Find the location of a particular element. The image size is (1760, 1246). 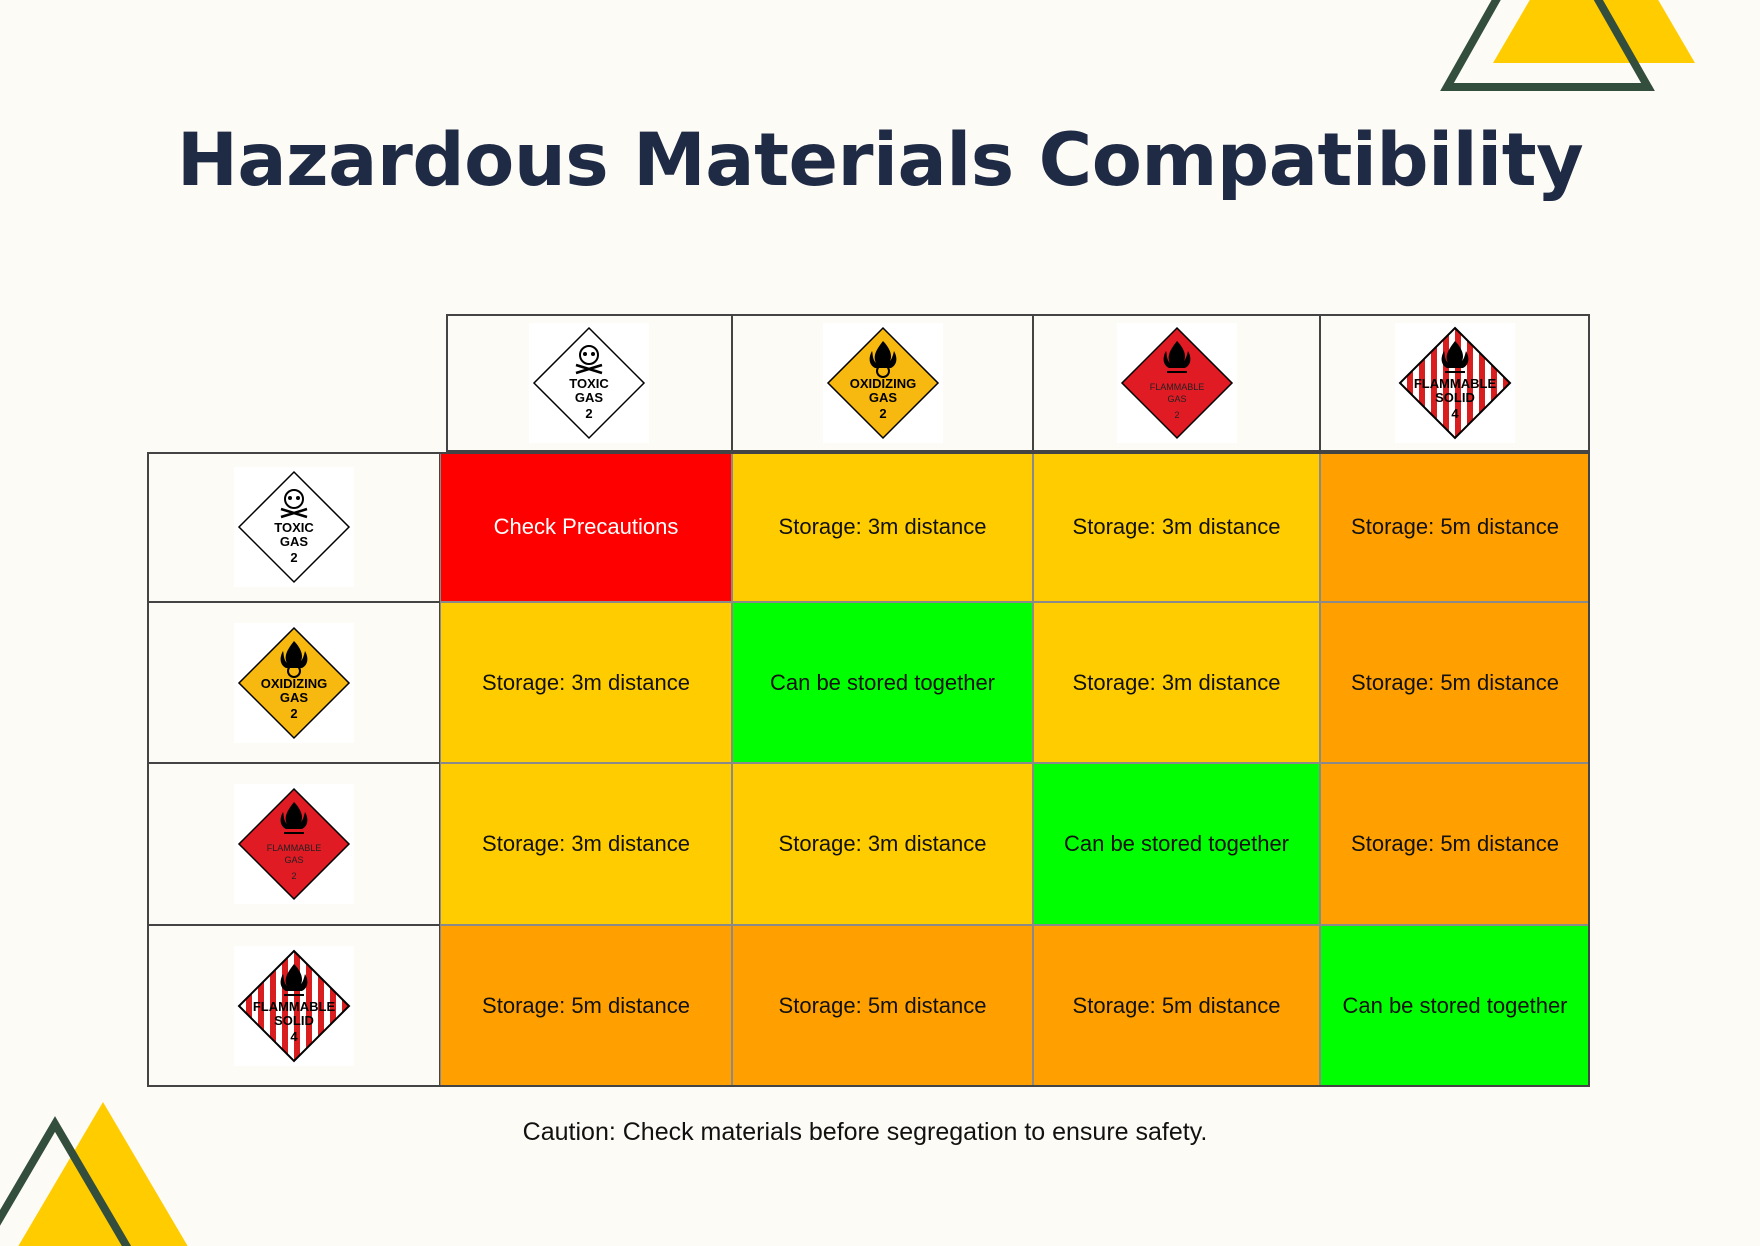

row-header-flammable-solid: FLAMMABLE SOLID 4 is located at coordinates (293, 1006).